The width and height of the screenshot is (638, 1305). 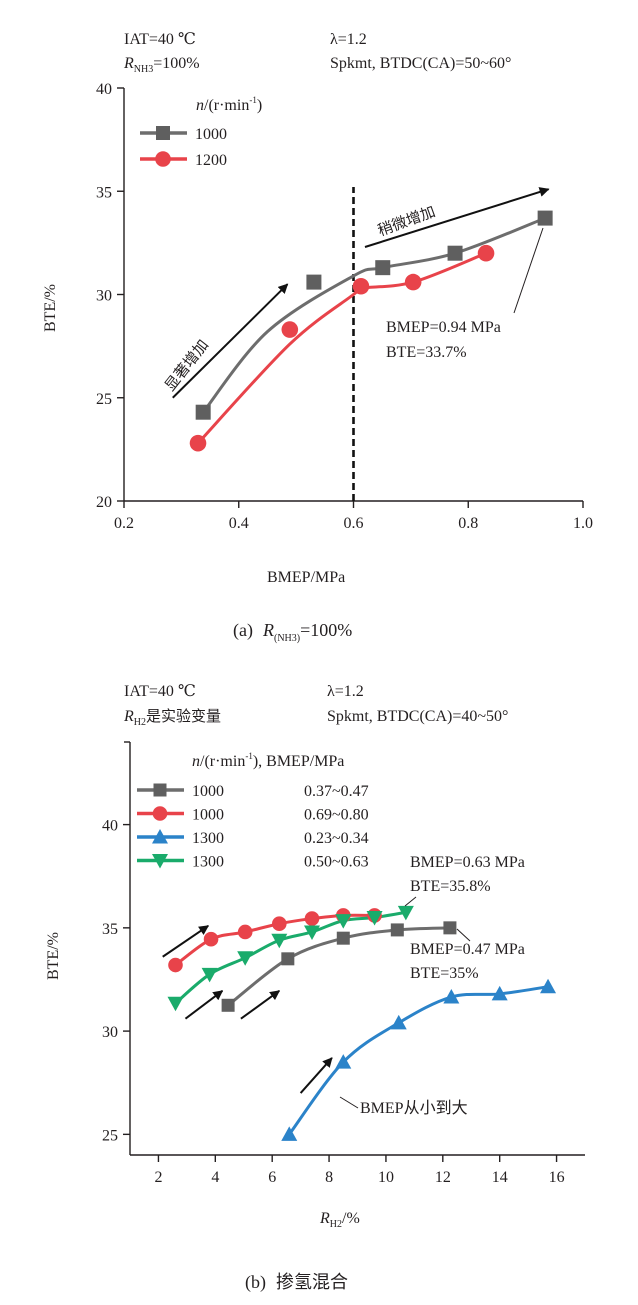 What do you see at coordinates (463, 935) in the screenshot?
I see `callout-b2-leader` at bounding box center [463, 935].